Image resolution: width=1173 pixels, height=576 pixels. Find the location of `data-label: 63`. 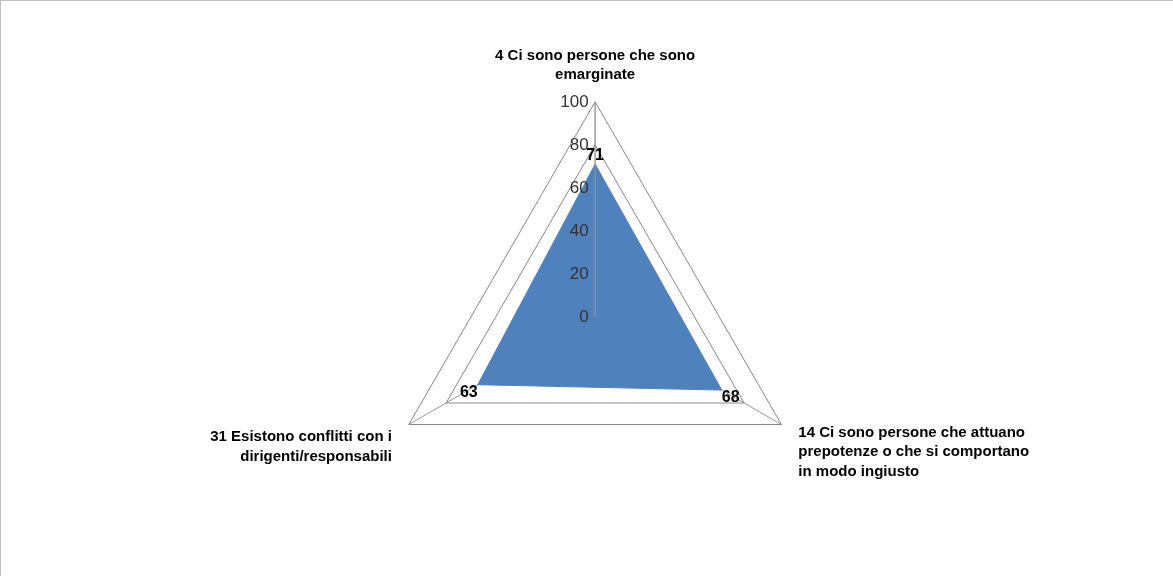

data-label: 63 is located at coordinates (468, 391).